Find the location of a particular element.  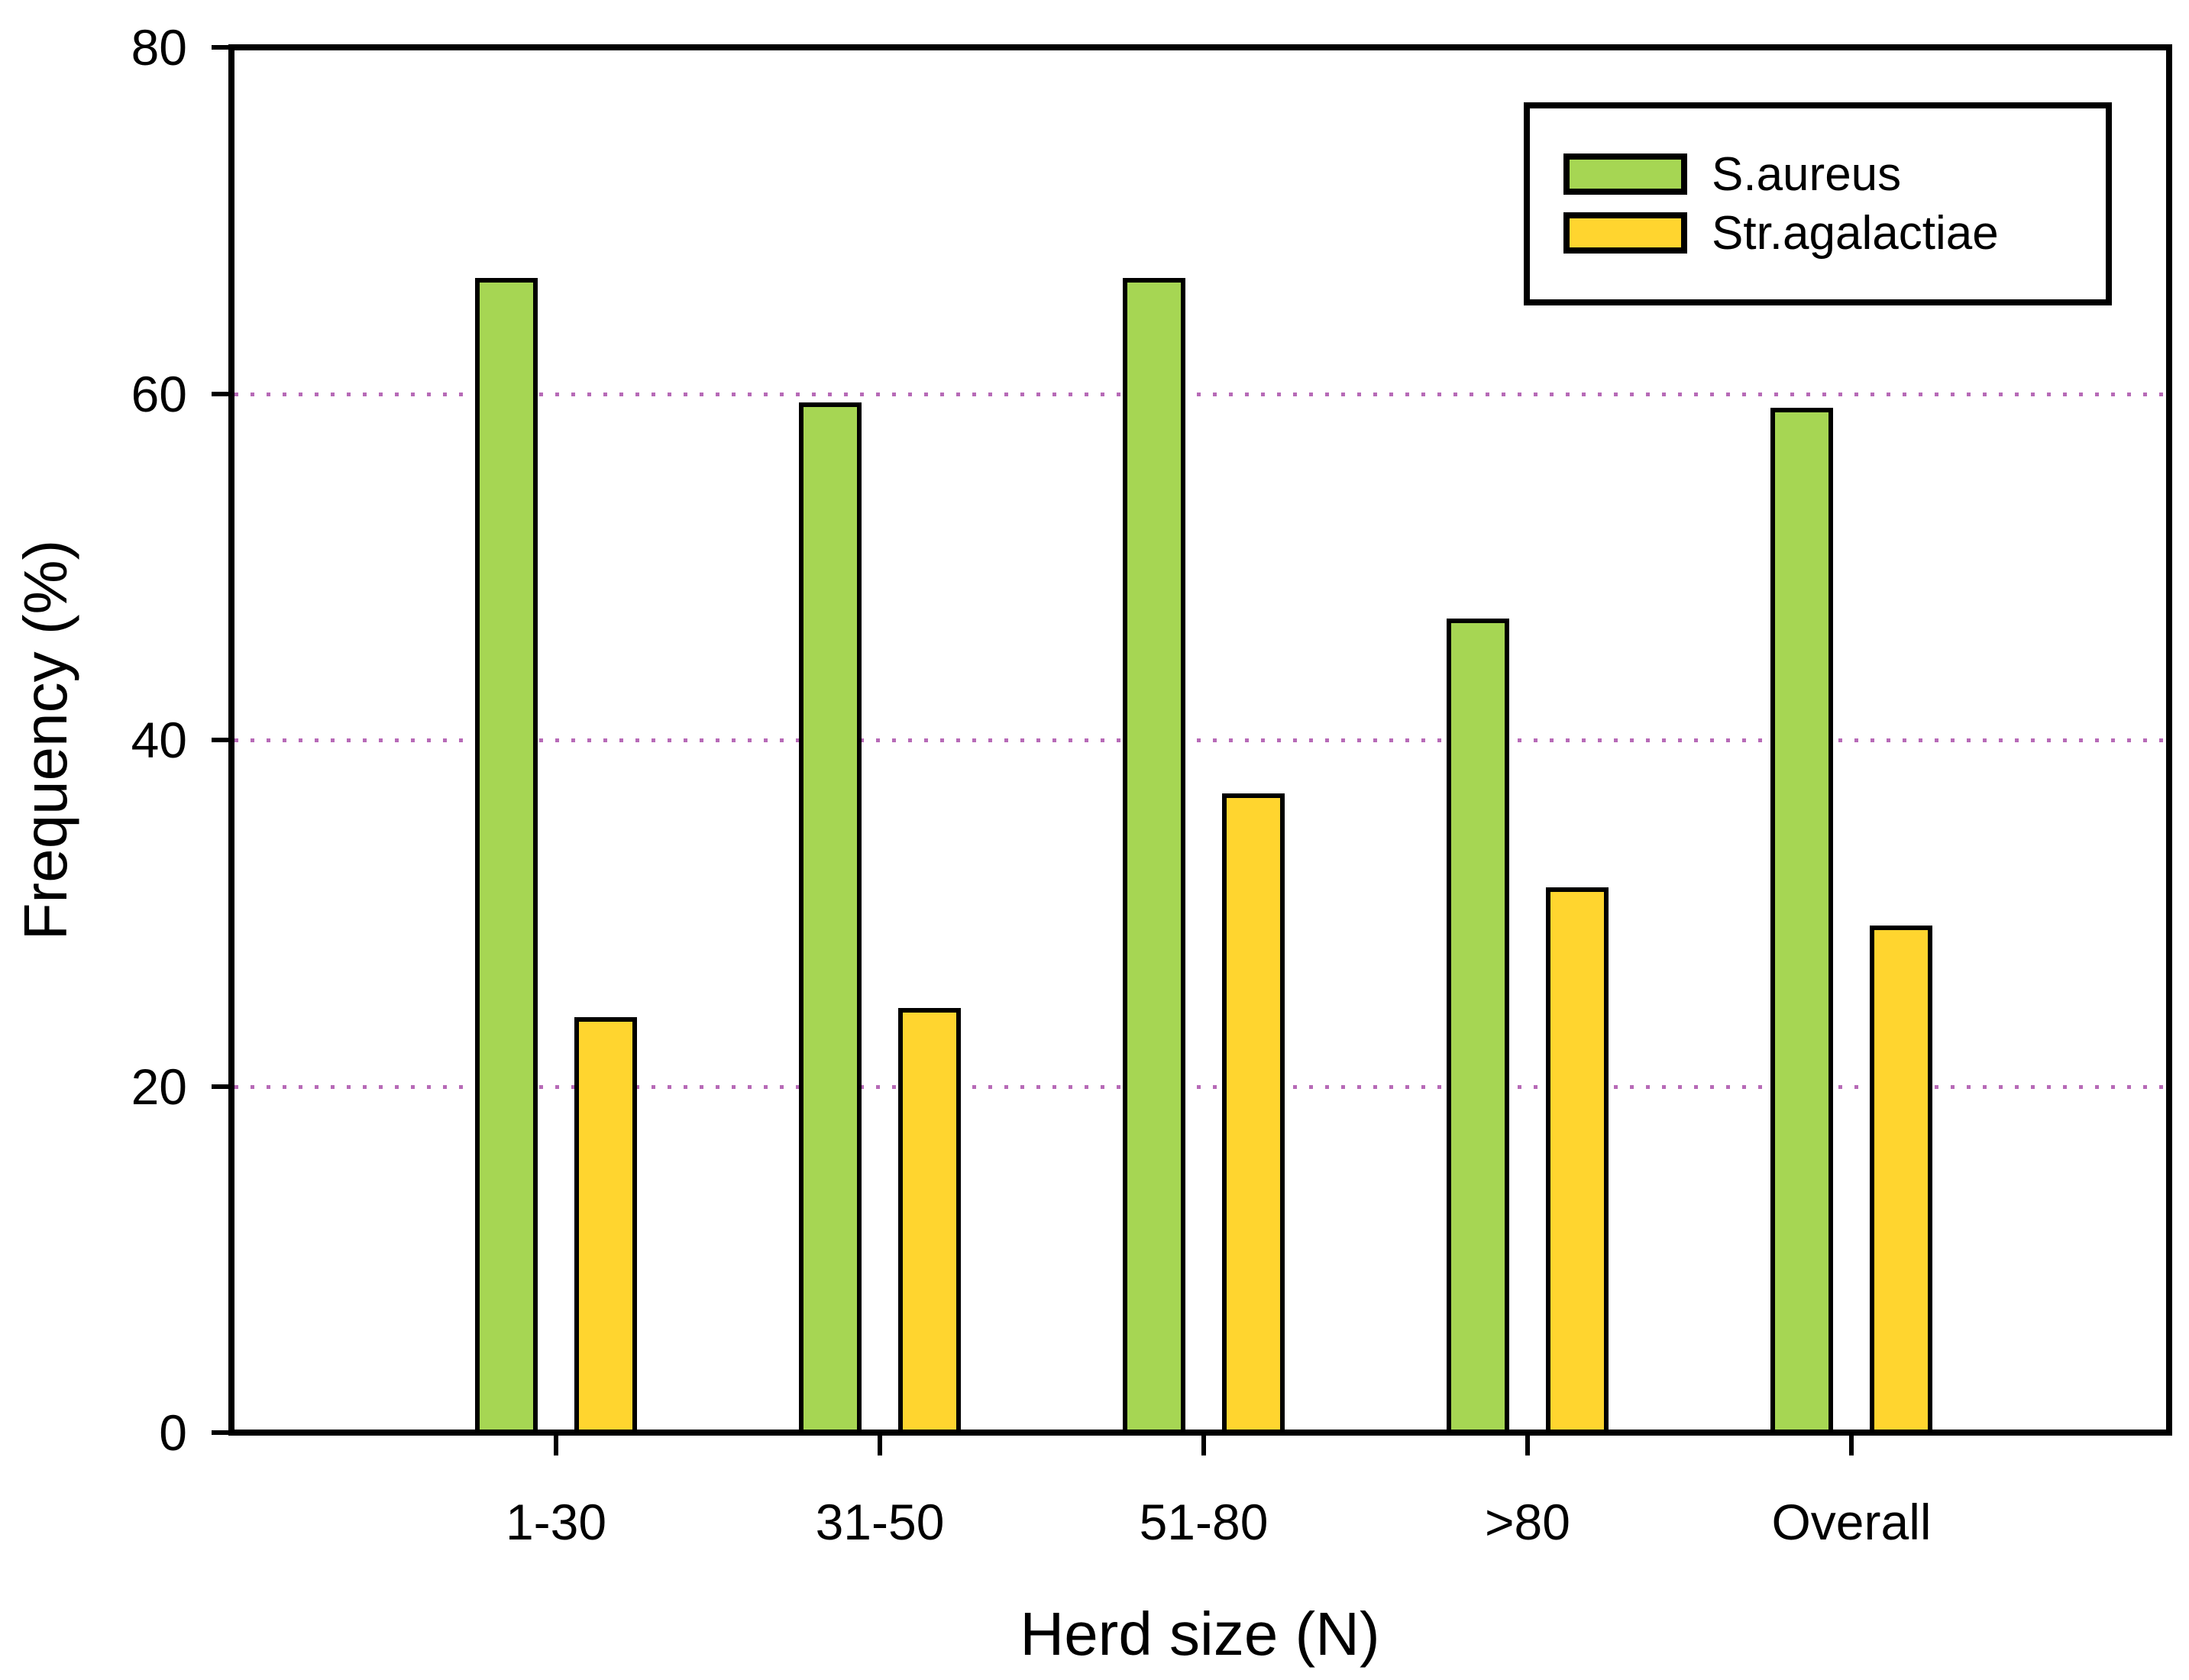

legend-item-str-agalactiae: Str.agalactiae is located at coordinates (1781, 233).